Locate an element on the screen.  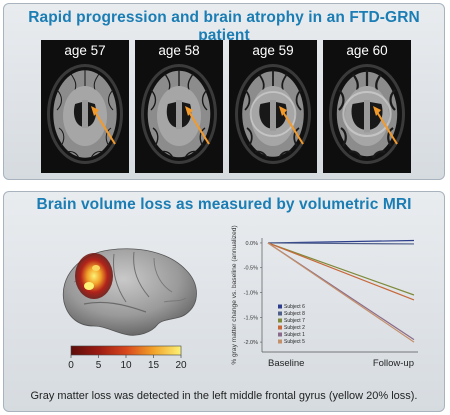
colorbar-tick-label: 15 is located at coordinates (154, 365).